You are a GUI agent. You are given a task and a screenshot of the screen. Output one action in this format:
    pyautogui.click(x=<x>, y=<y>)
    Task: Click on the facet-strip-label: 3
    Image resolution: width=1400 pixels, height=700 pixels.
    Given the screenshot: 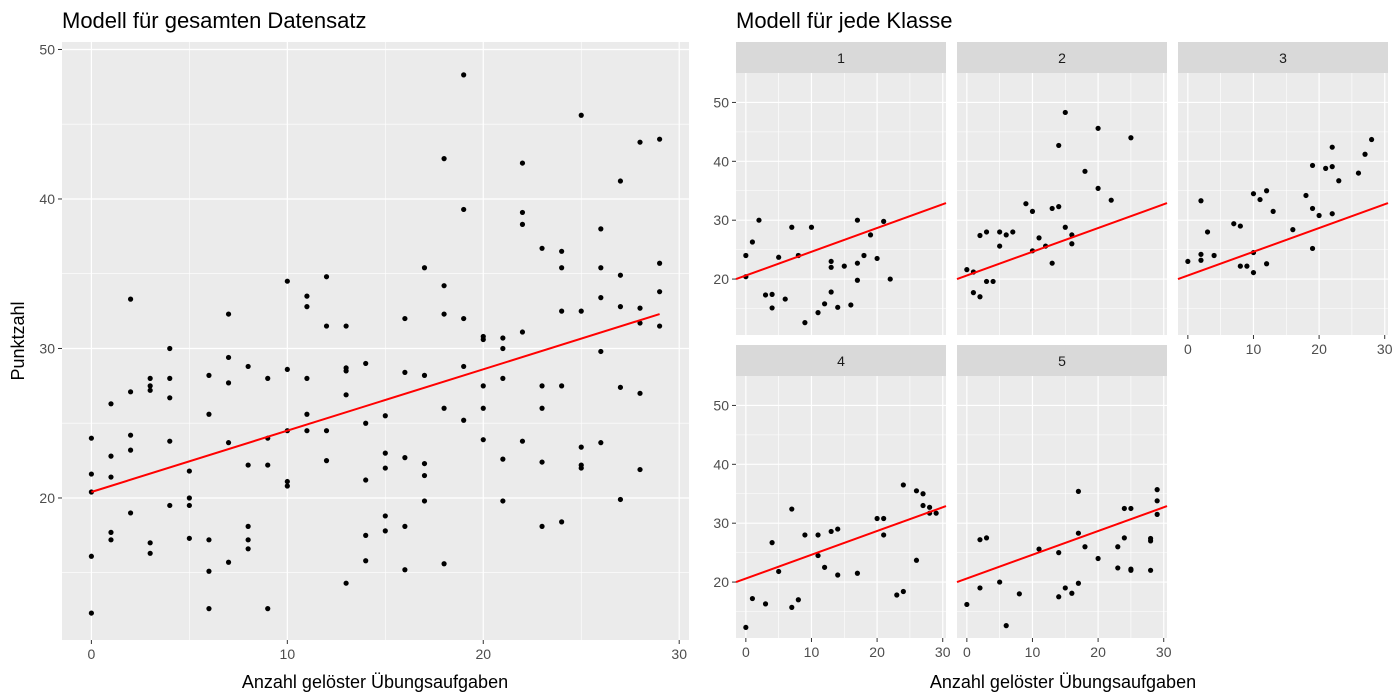 What is the action you would take?
    pyautogui.click(x=1283, y=58)
    